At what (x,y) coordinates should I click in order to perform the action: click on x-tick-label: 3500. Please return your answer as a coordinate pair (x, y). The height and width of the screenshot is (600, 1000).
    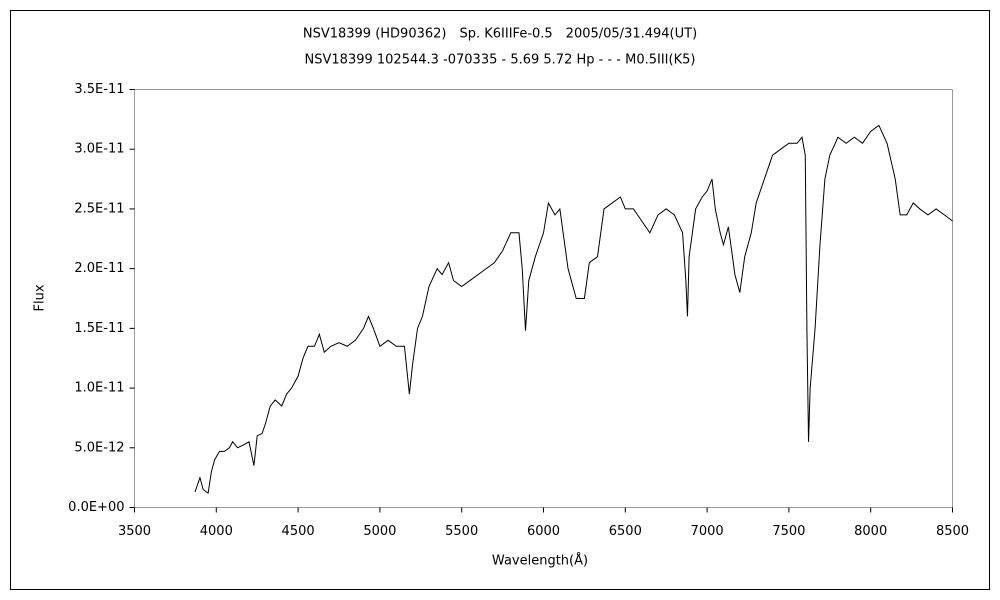
    Looking at the image, I should click on (134, 531).